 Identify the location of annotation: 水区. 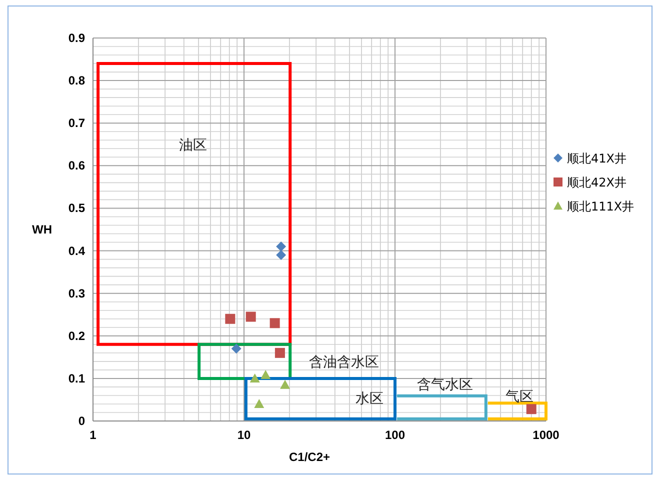
(370, 399).